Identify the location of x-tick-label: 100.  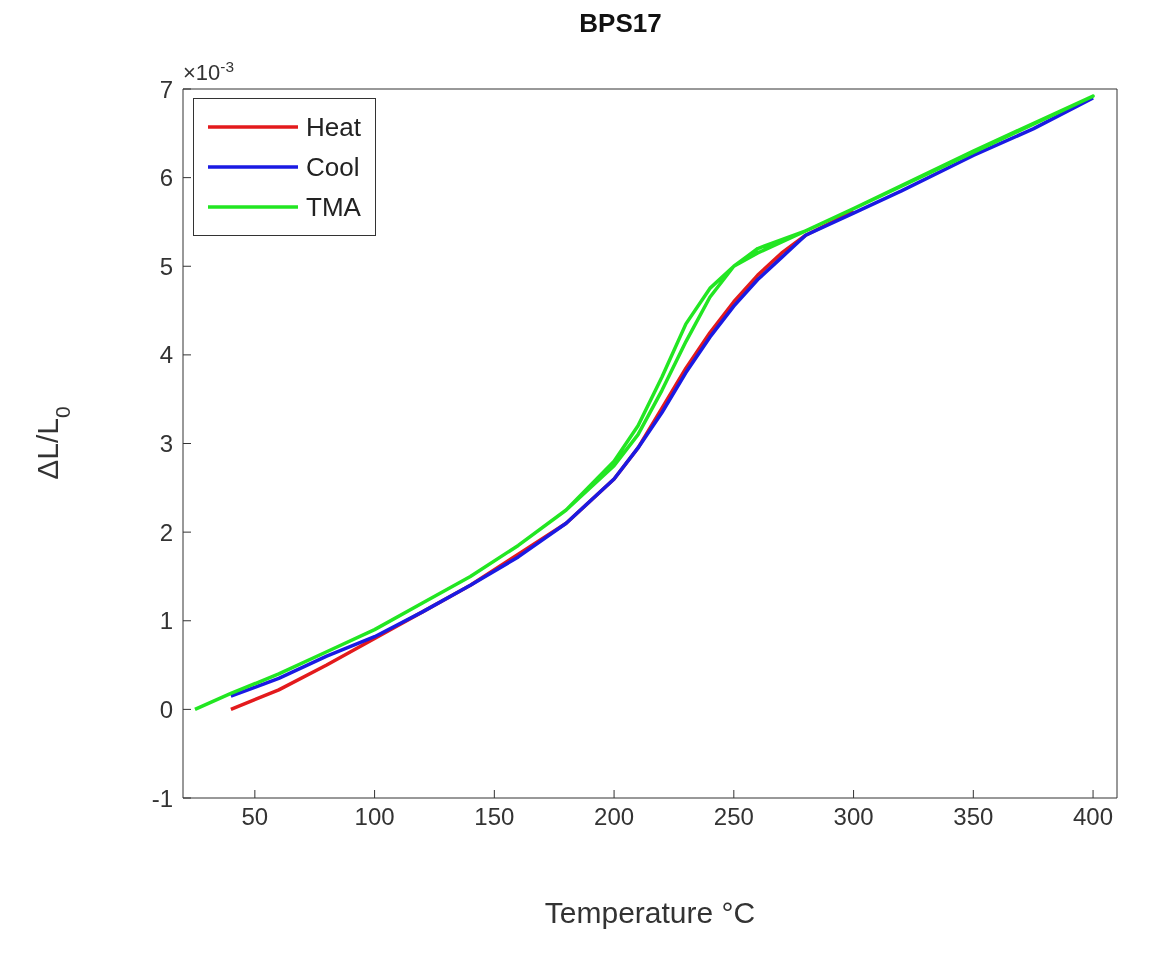
(374, 817).